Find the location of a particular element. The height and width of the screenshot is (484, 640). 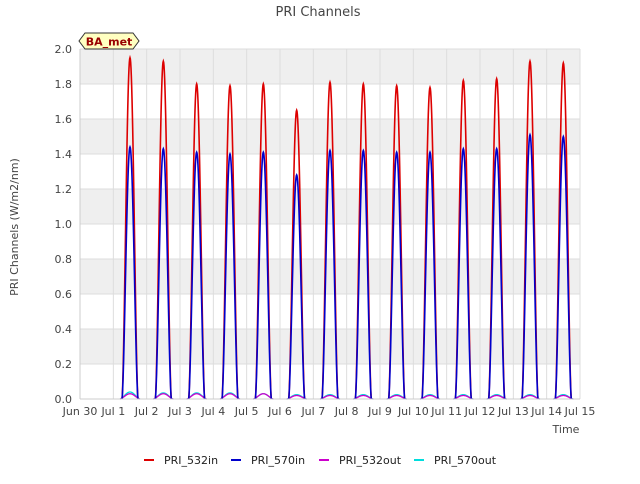

x-tick-label: Jul 14 is located at coordinates (546, 411).